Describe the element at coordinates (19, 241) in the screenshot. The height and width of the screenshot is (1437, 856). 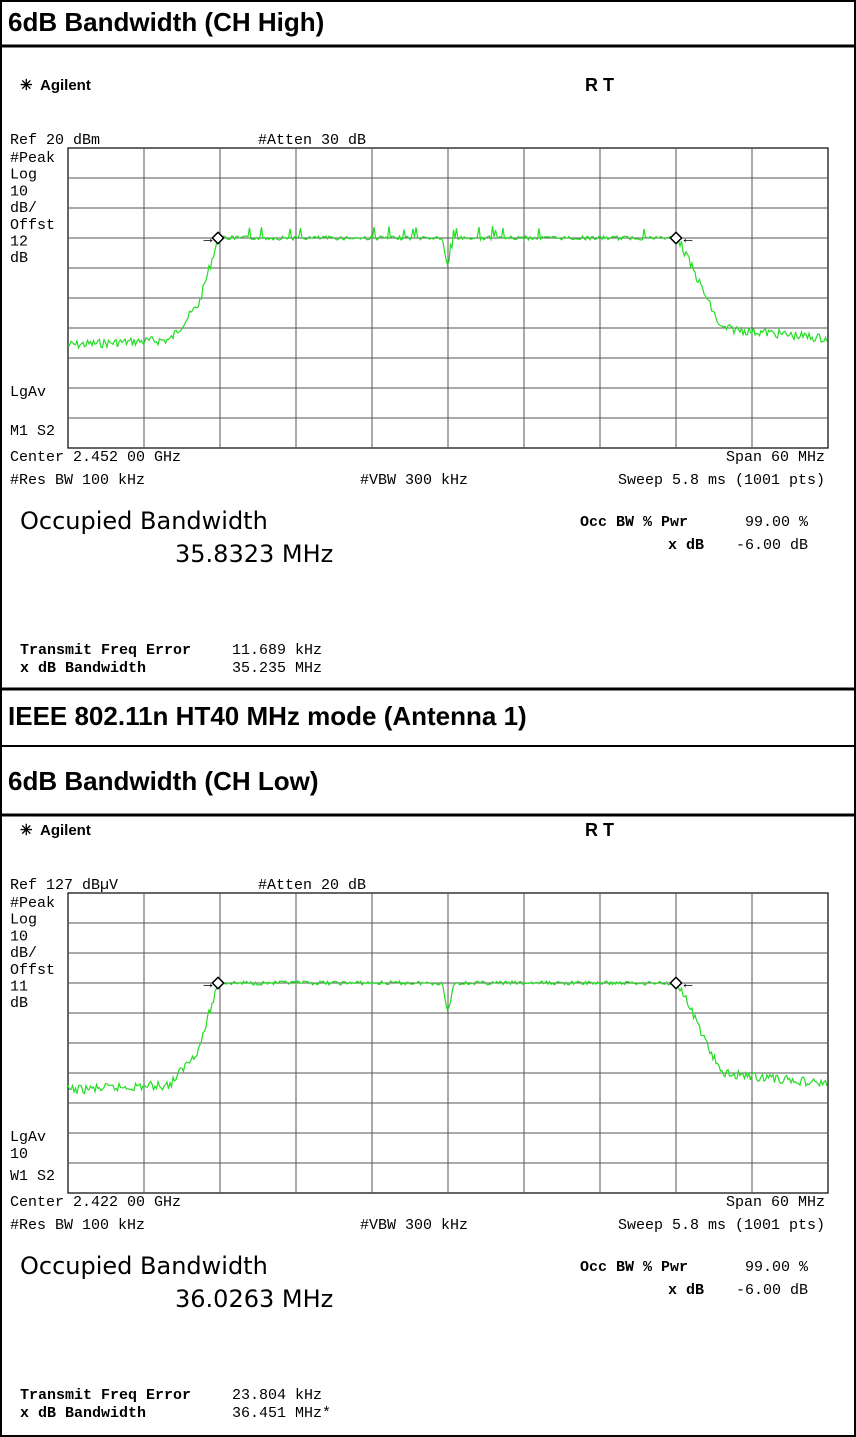
I see `side-label: 12` at that location.